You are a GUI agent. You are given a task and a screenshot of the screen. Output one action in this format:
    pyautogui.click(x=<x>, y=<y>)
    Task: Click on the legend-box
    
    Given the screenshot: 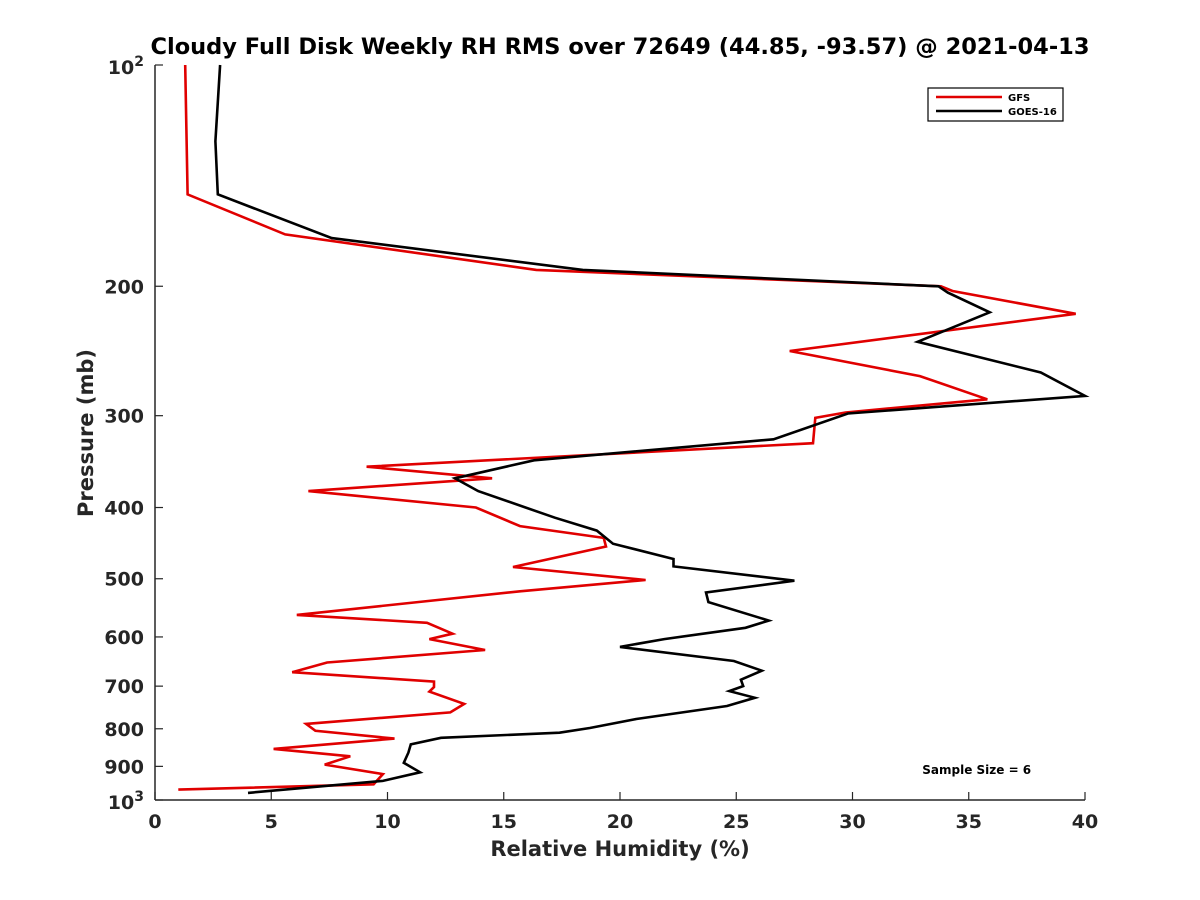 What is the action you would take?
    pyautogui.click(x=995, y=104)
    